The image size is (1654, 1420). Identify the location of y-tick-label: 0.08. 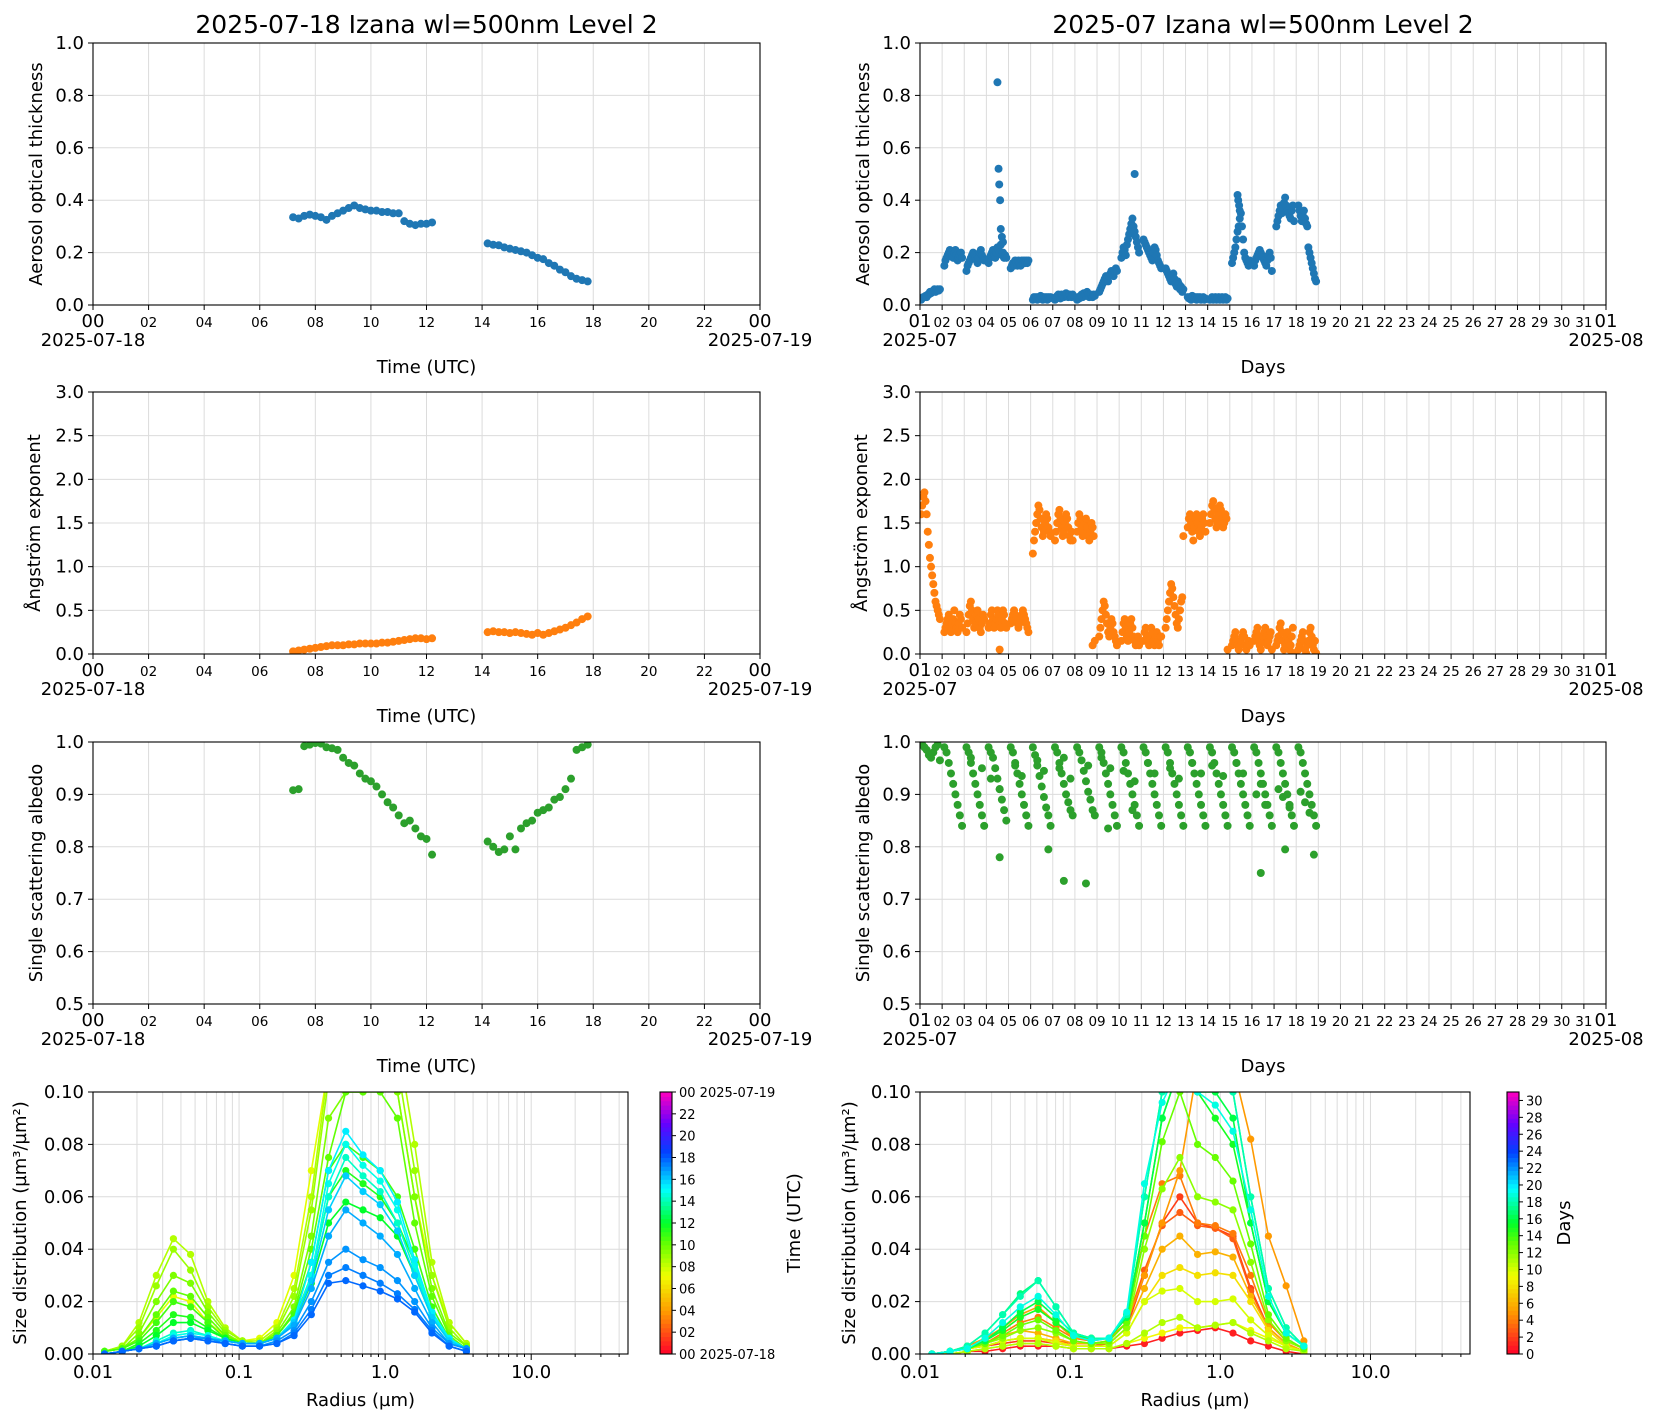
(64, 1144).